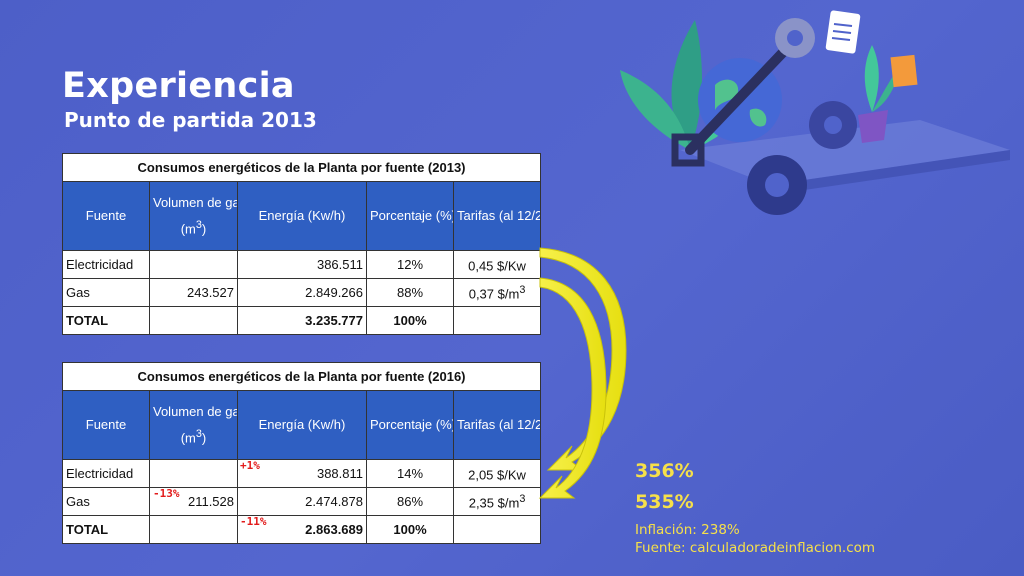 The height and width of the screenshot is (576, 1024). What do you see at coordinates (494, 294) in the screenshot?
I see `cell-tarifa-text: 0,37 $/m` at bounding box center [494, 294].